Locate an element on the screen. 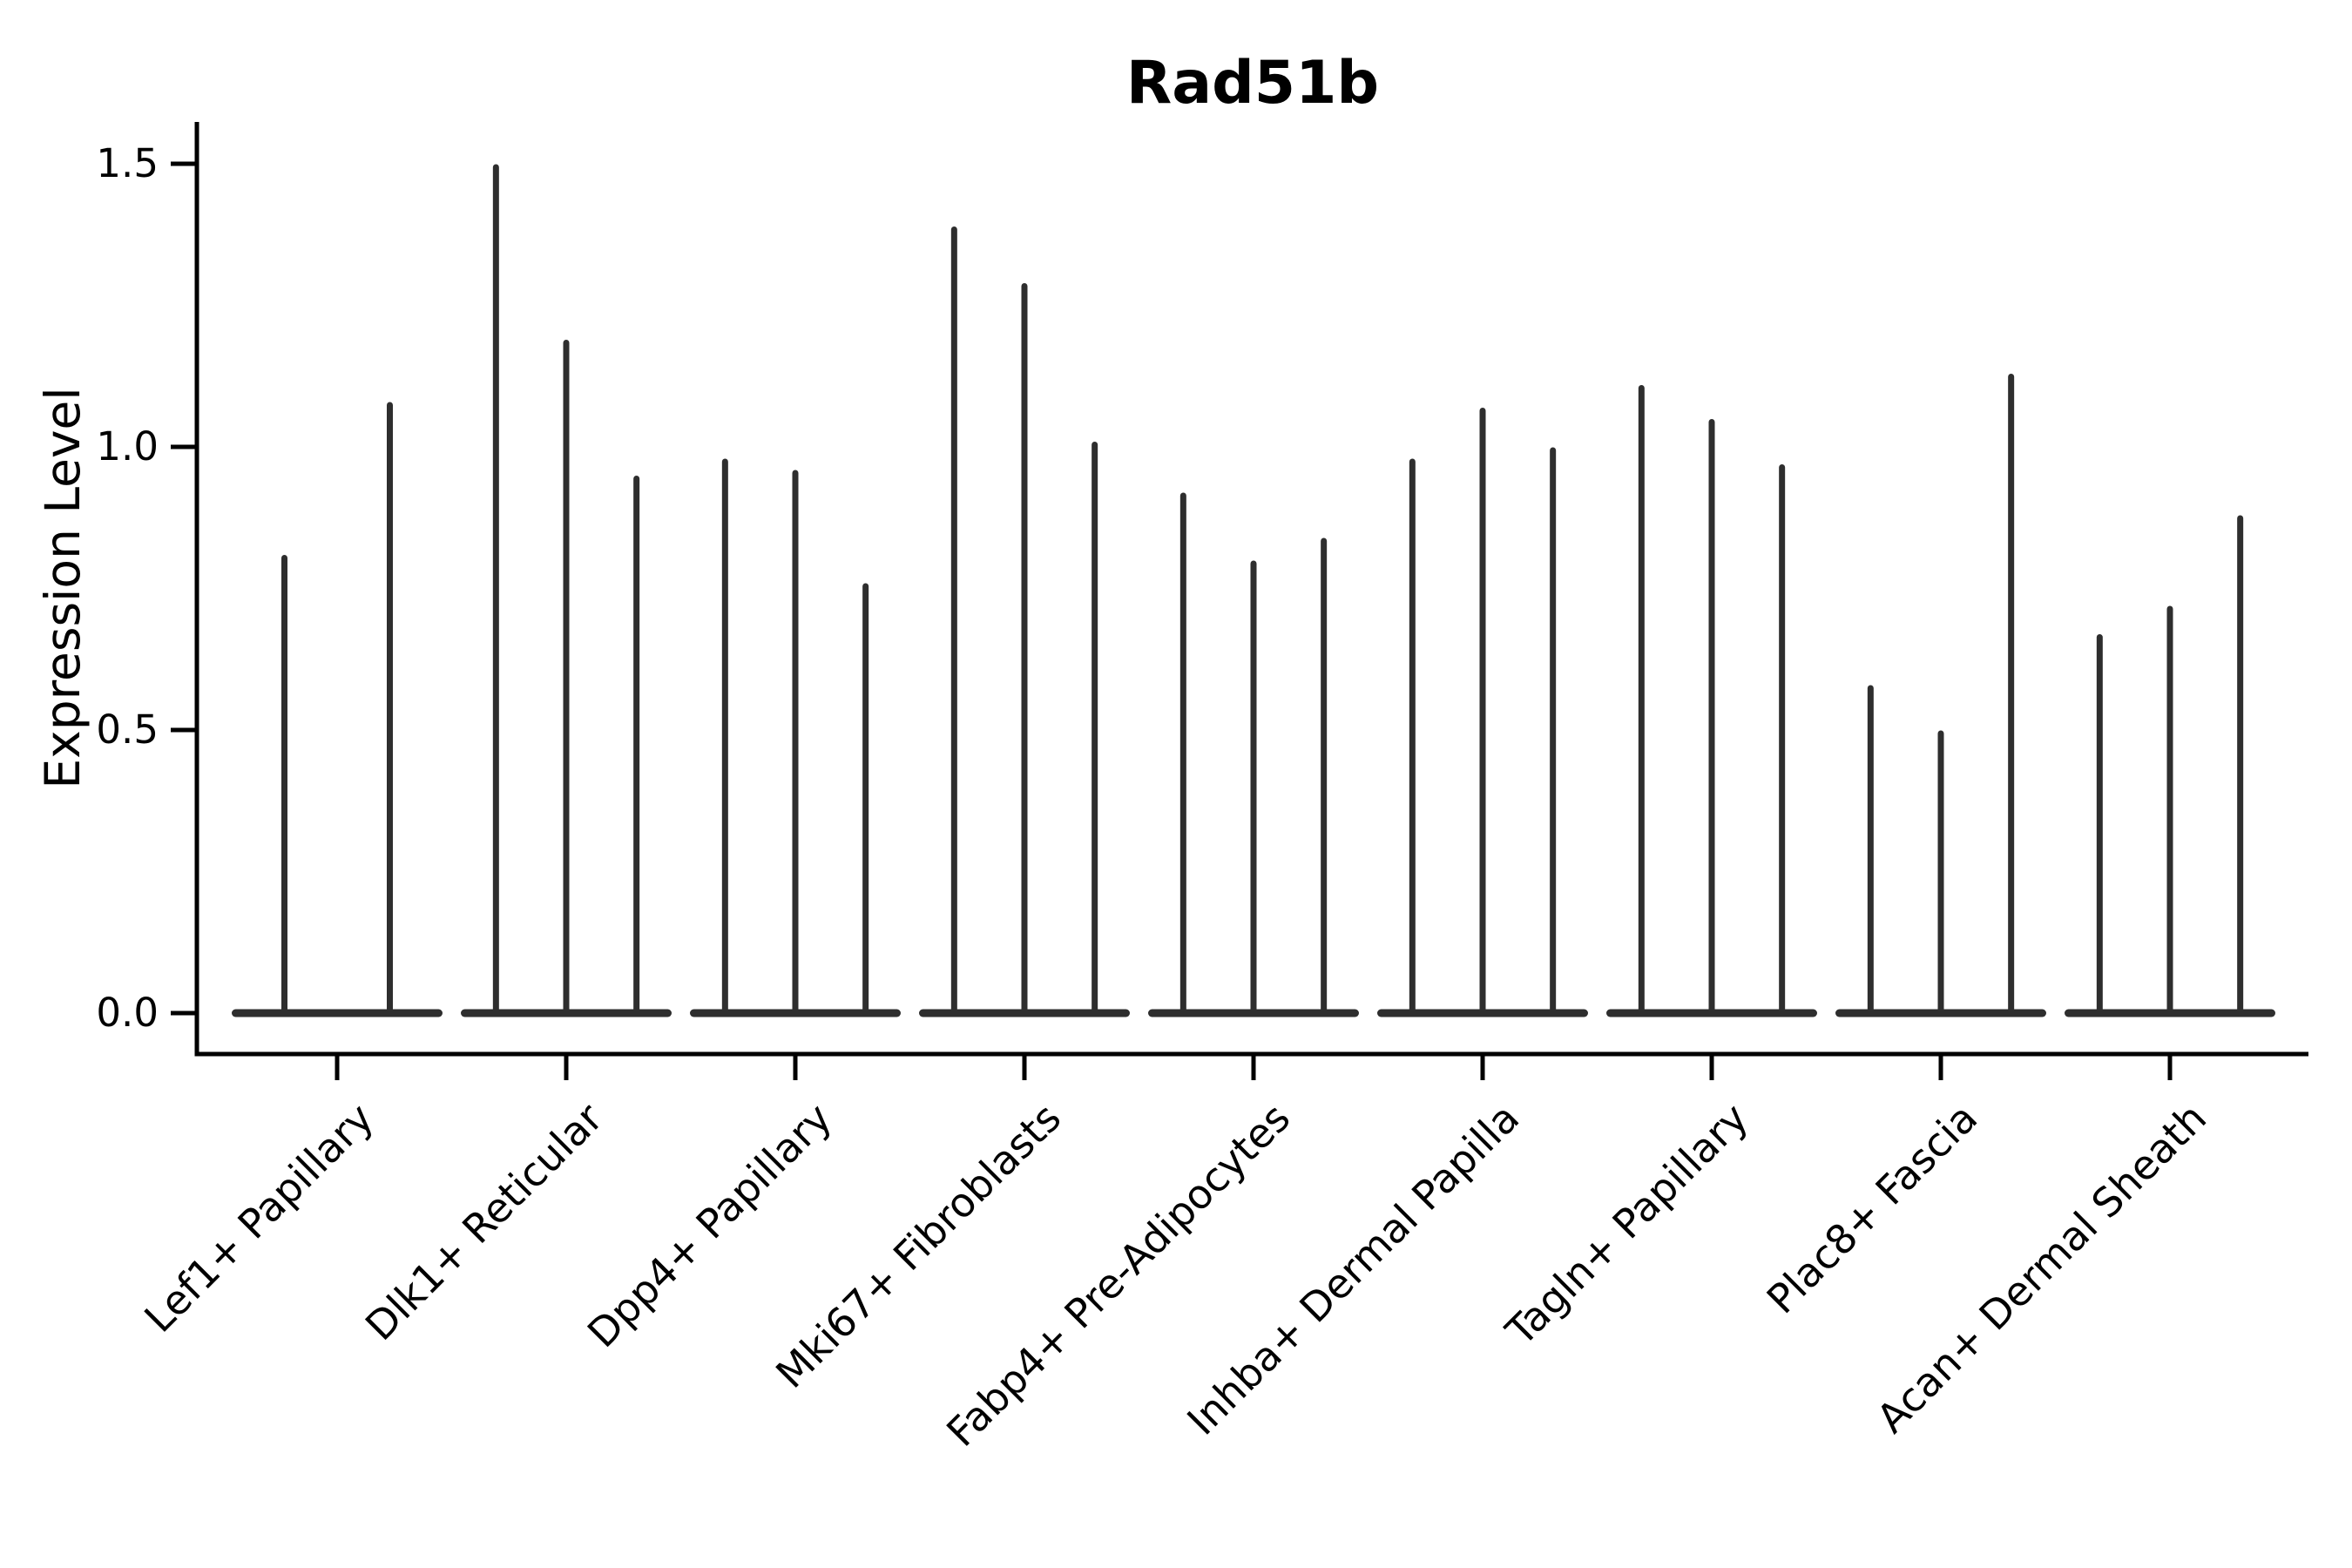 This screenshot has height=1568, width=2352. y-tick-label-0.5: 0.5 is located at coordinates (127, 729).